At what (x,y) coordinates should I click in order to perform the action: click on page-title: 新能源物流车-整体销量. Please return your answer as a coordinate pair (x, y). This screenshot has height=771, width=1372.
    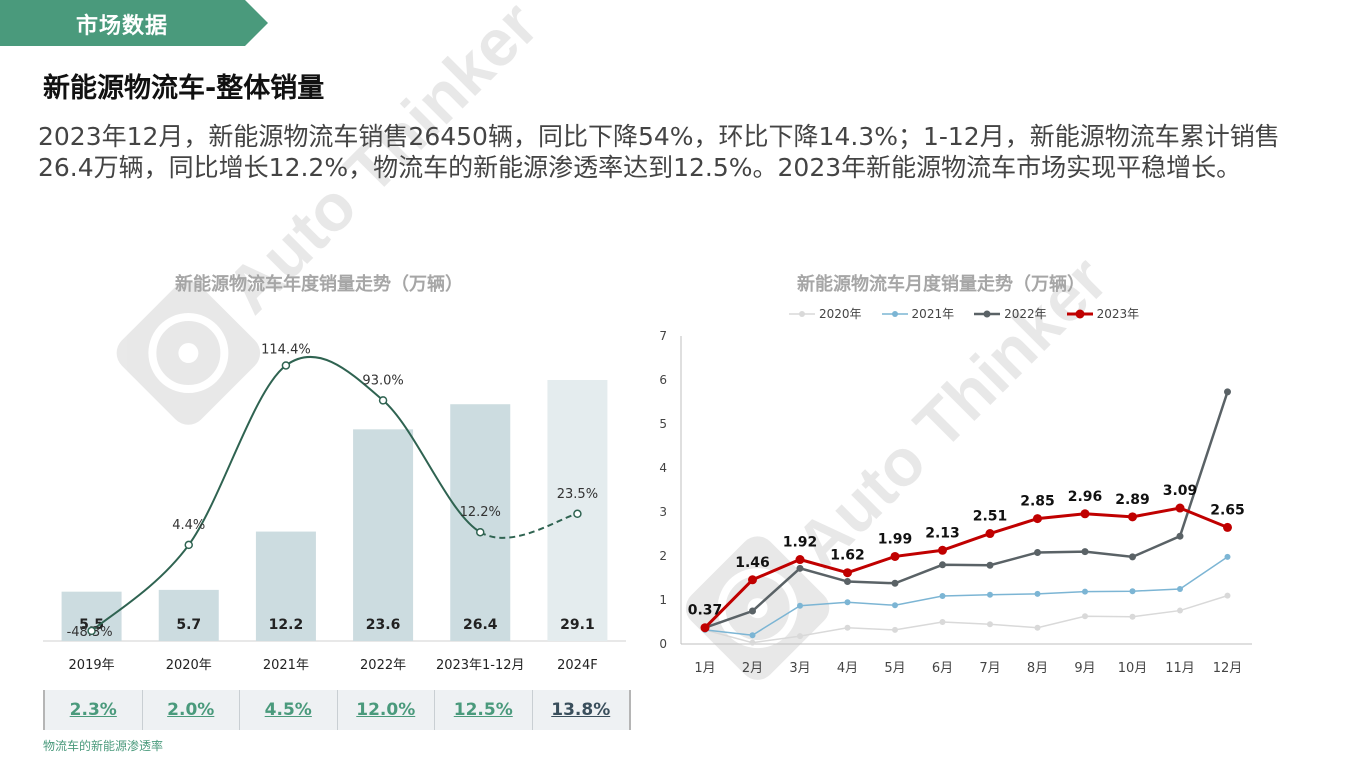
    Looking at the image, I should click on (184, 88).